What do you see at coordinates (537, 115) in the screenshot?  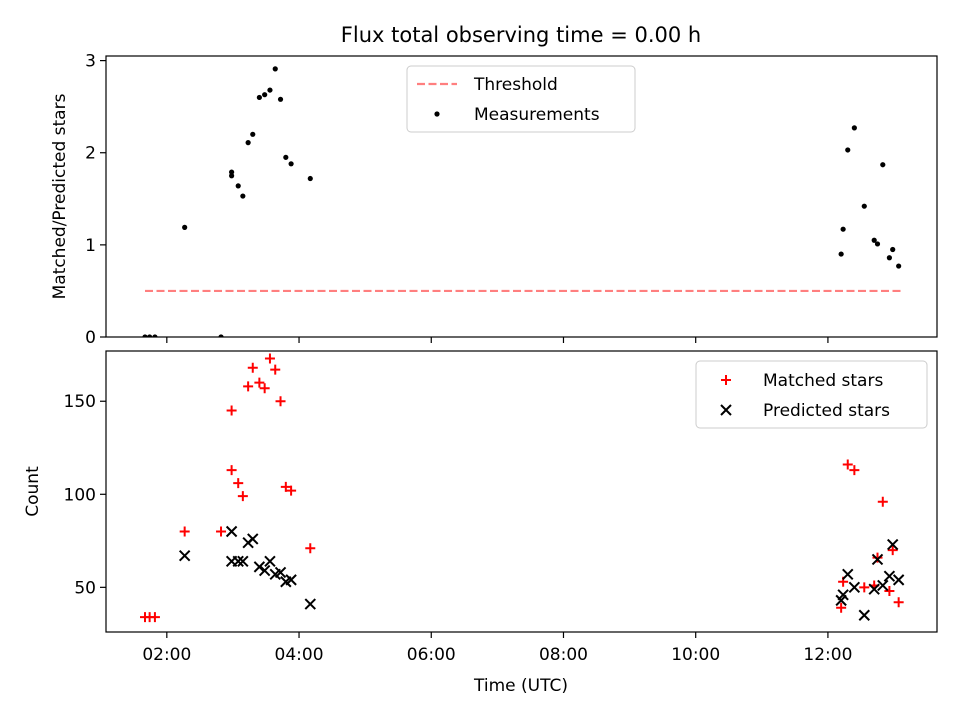 I see `legend-measurements-label: Measurements` at bounding box center [537, 115].